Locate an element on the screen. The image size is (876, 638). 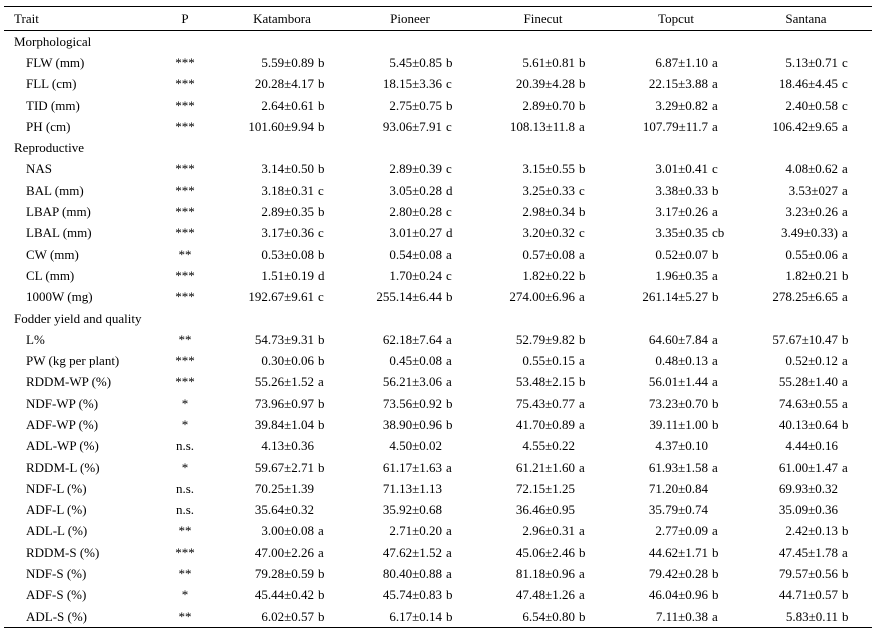
value-cell: 3.01±0.41 c is located at coordinates (676, 169).